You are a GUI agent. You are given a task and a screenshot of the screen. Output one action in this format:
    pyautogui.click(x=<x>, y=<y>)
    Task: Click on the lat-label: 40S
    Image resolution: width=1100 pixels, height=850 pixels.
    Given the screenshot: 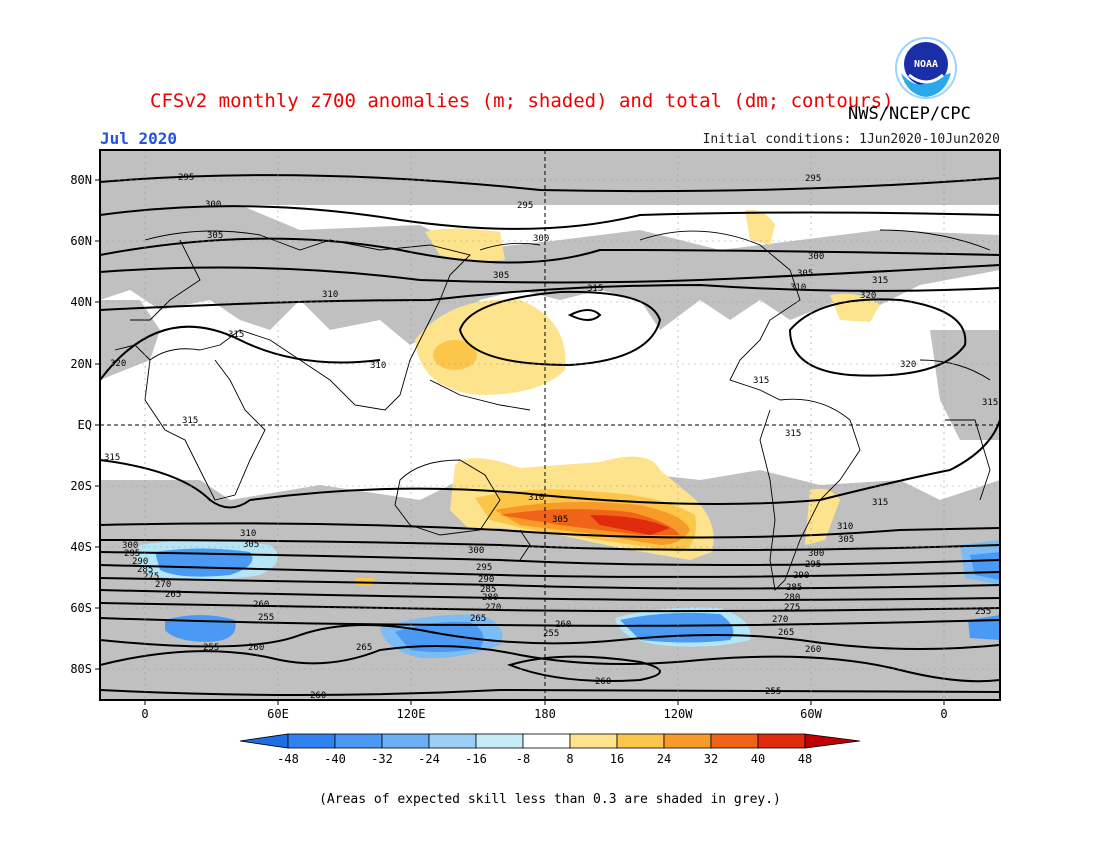 What is the action you would take?
    pyautogui.click(x=81, y=547)
    